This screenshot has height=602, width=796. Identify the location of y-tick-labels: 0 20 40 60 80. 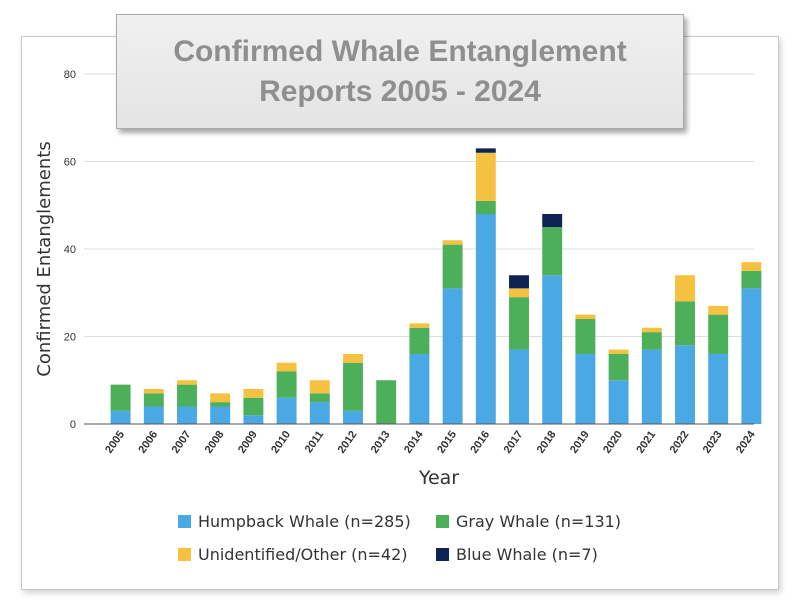
(70, 250).